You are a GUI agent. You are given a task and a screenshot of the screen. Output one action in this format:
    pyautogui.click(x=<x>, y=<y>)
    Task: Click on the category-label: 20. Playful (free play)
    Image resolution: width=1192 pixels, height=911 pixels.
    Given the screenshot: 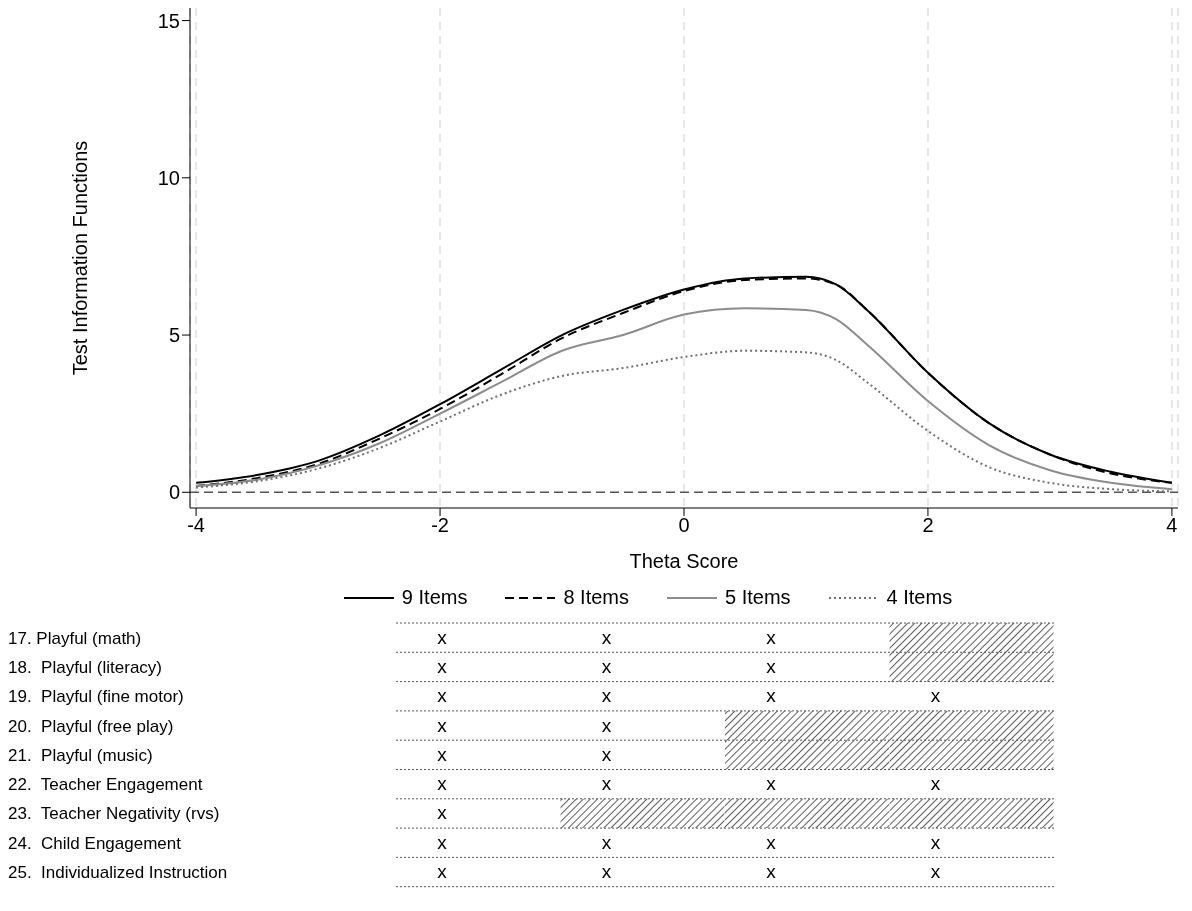 What is the action you would take?
    pyautogui.click(x=91, y=726)
    